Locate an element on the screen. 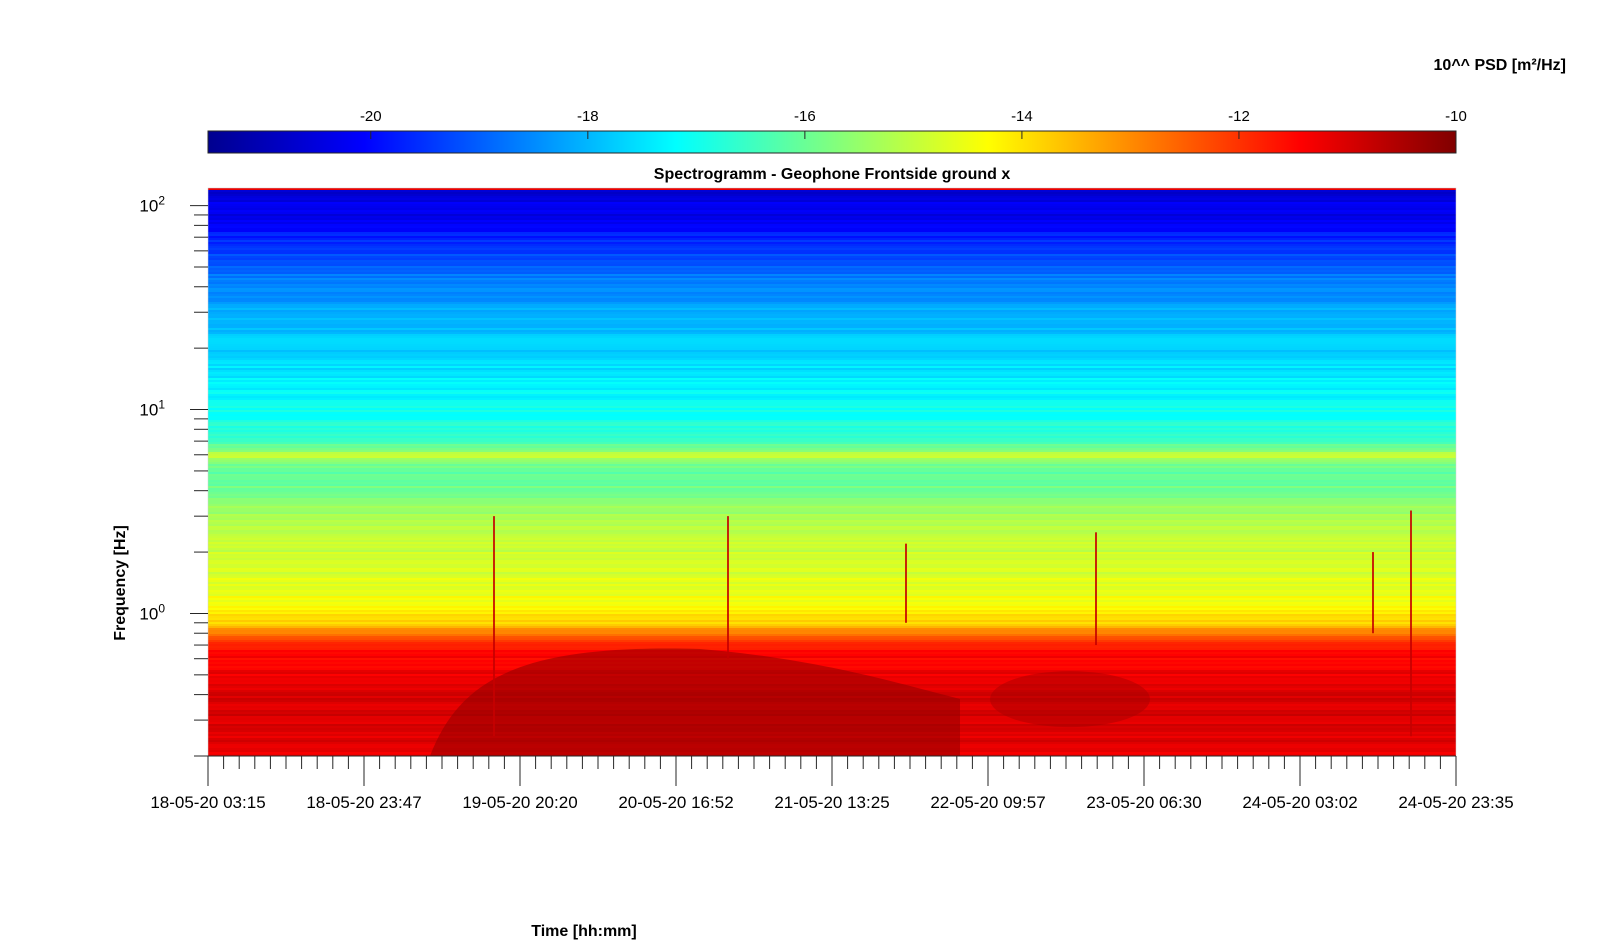  y-axis-label: Frequency [Hz] is located at coordinates (120, 583).